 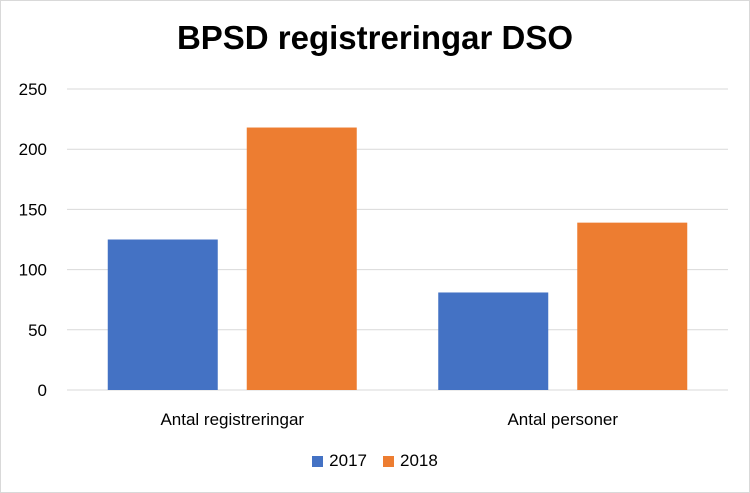 I want to click on y-tick-label-250: 250, so click(x=33, y=89).